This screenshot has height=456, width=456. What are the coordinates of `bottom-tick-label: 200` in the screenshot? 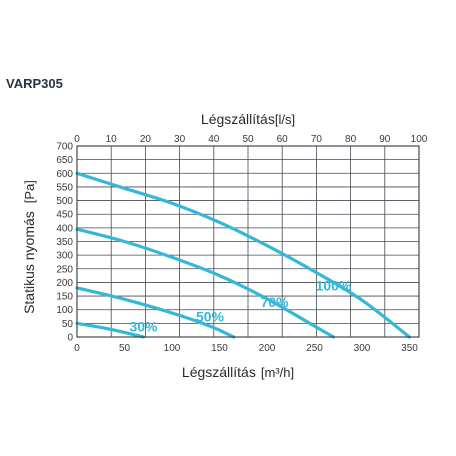 It's located at (267, 348).